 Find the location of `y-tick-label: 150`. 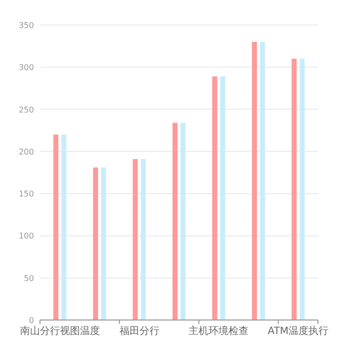

y-tick-label: 150 is located at coordinates (26, 194).